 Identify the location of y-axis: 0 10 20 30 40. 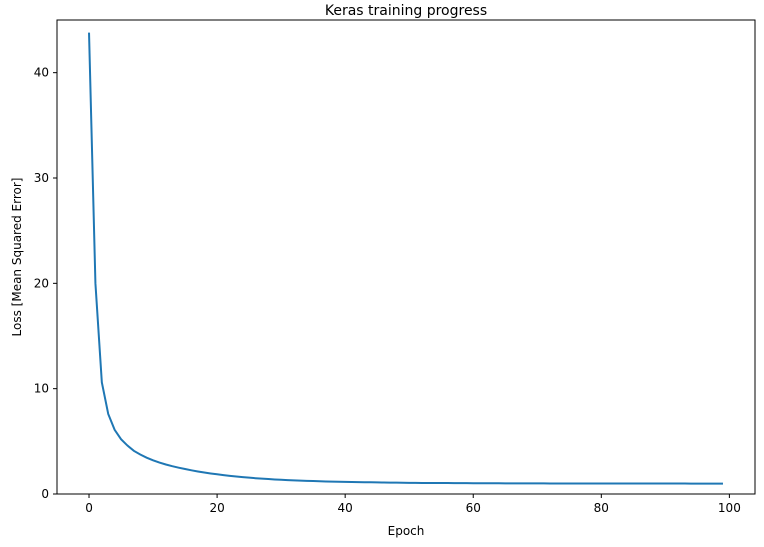
(45, 283).